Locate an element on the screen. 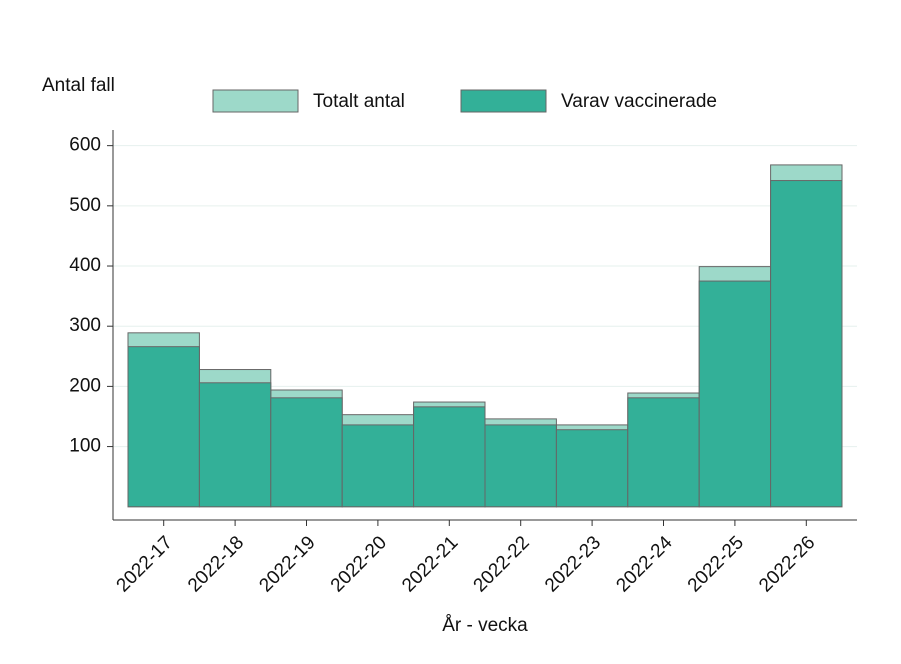 The height and width of the screenshot is (664, 901). legend: Totalt antal Varav vaccinerade is located at coordinates (464, 101).